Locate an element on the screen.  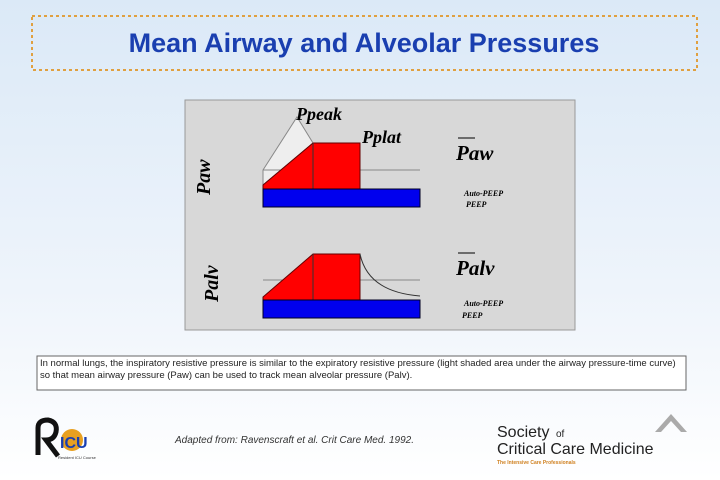
plateau-label: Pplat is located at coordinates (381, 137).